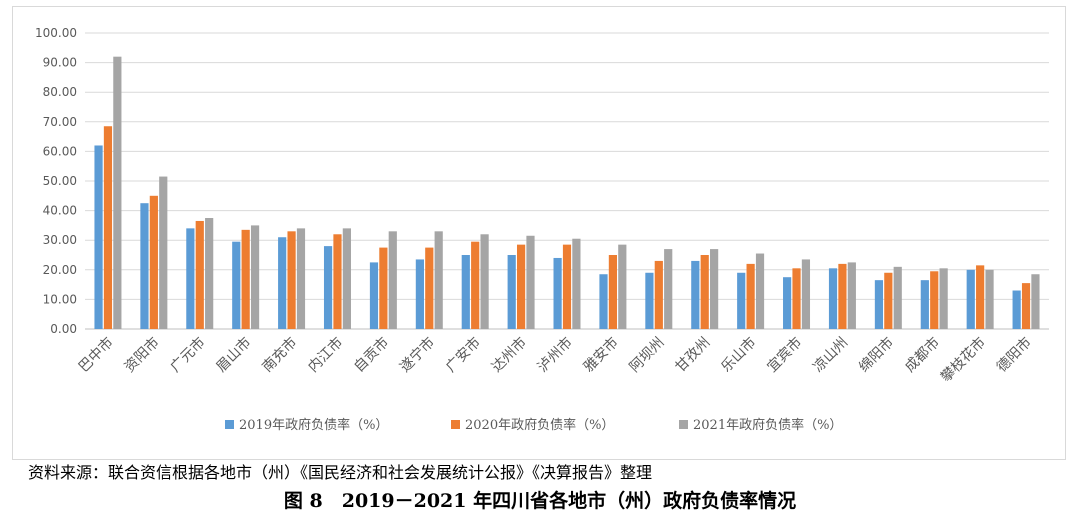 This screenshot has height=520, width=1080. What do you see at coordinates (96, 355) in the screenshot?
I see `x-tick-label: 巴中市` at bounding box center [96, 355].